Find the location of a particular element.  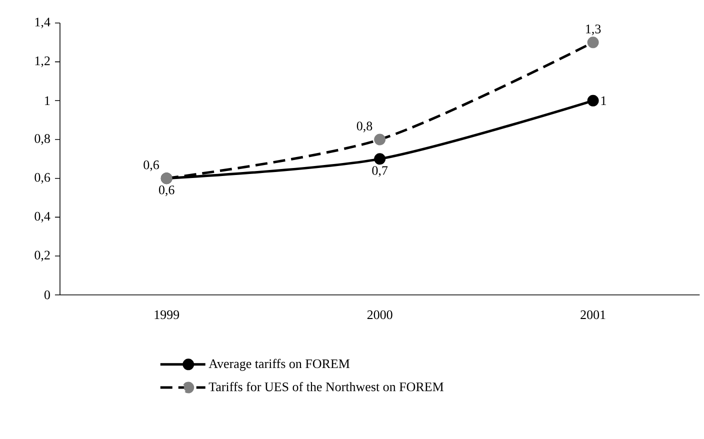

legend-label: Average tariffs on FOREM is located at coordinates (279, 364).